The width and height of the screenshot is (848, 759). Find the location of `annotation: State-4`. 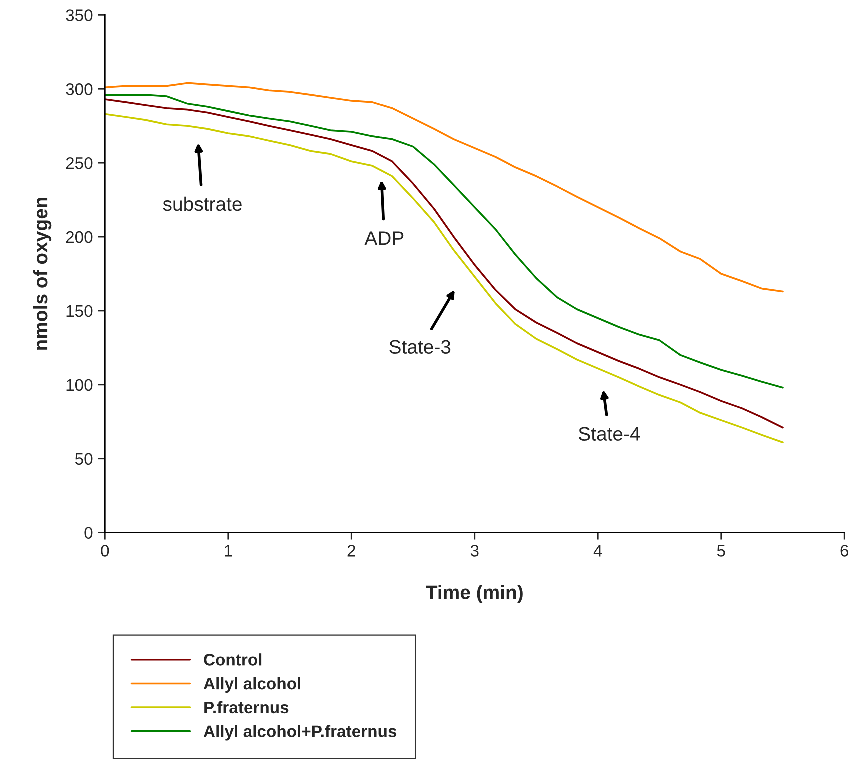

annotation: State-4 is located at coordinates (609, 434).